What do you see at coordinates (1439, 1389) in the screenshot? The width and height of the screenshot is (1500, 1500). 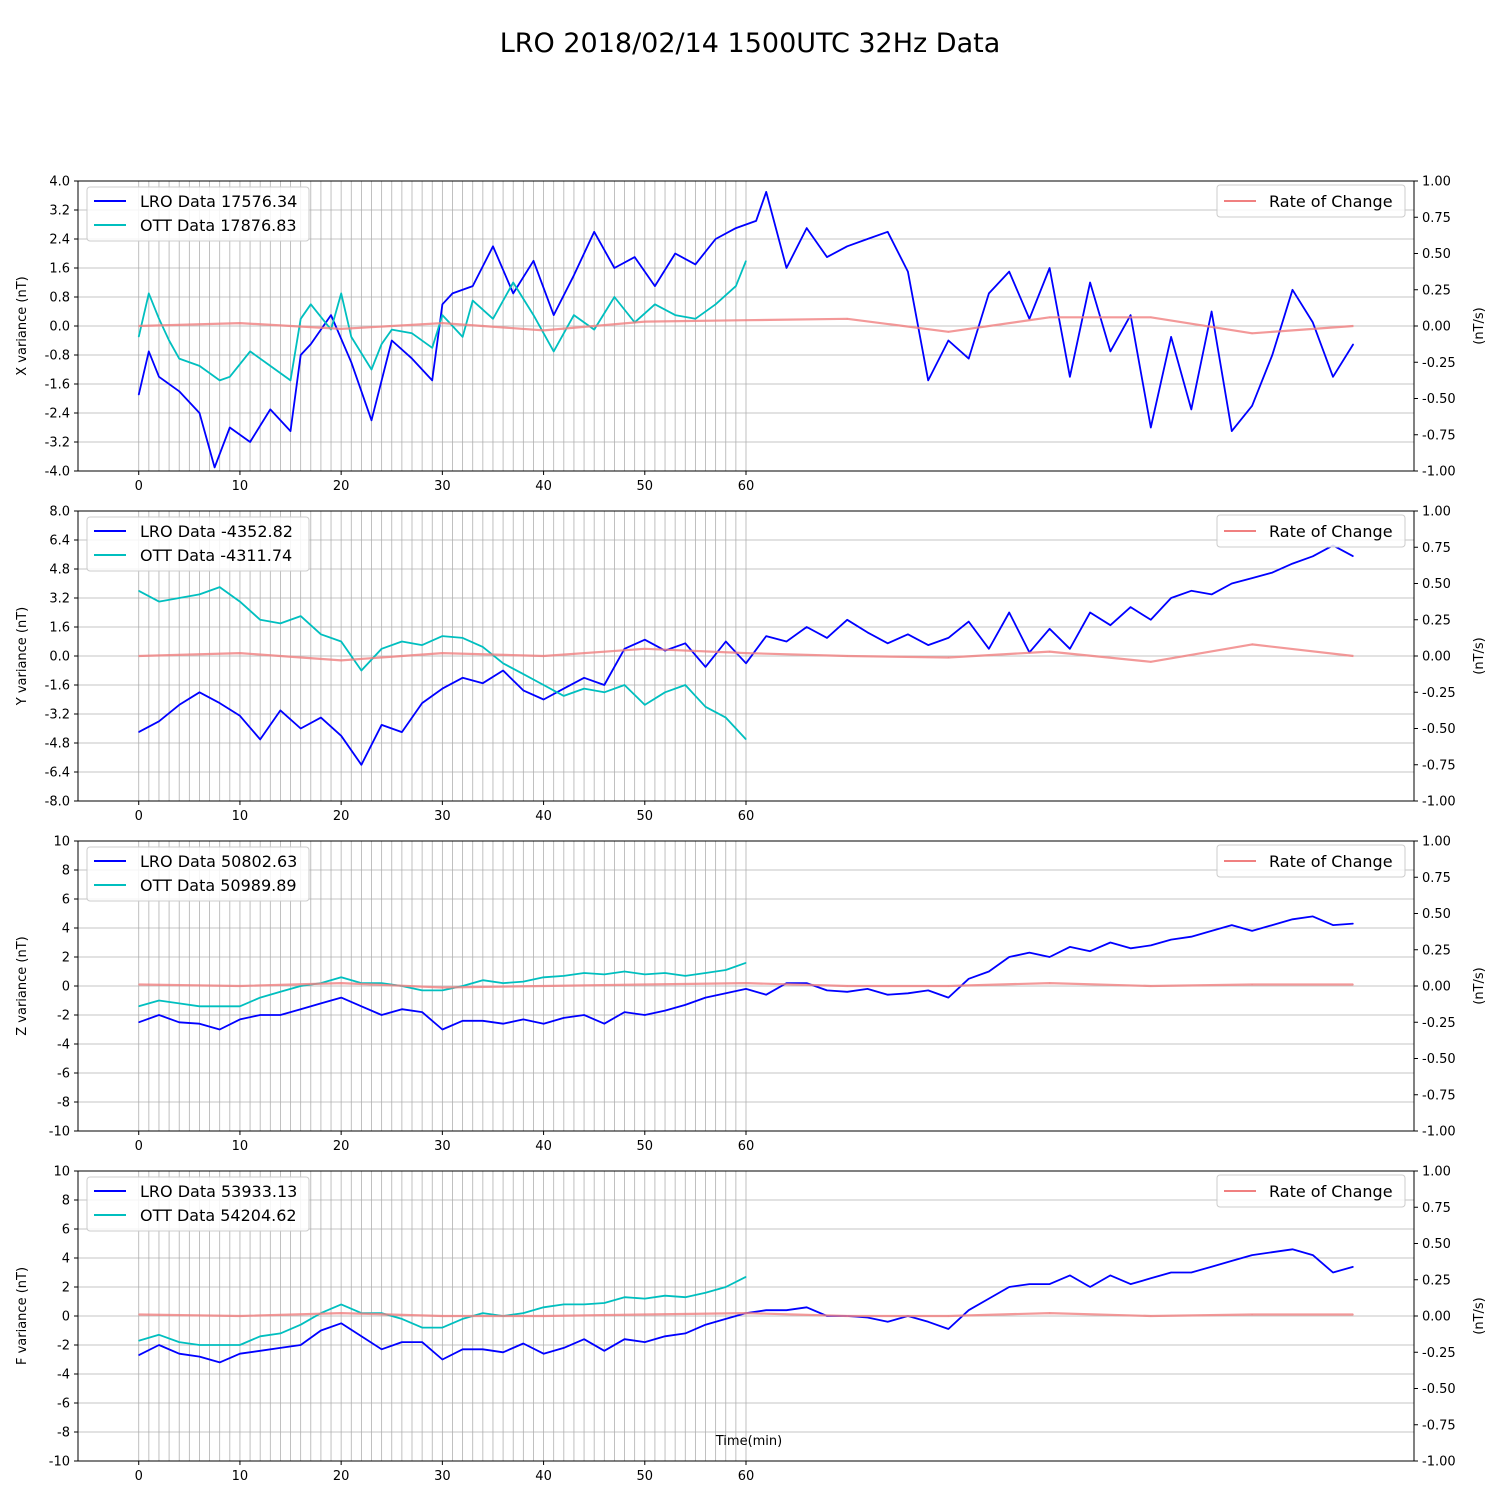 I see `y2-tick-label: -0.50` at bounding box center [1439, 1389].